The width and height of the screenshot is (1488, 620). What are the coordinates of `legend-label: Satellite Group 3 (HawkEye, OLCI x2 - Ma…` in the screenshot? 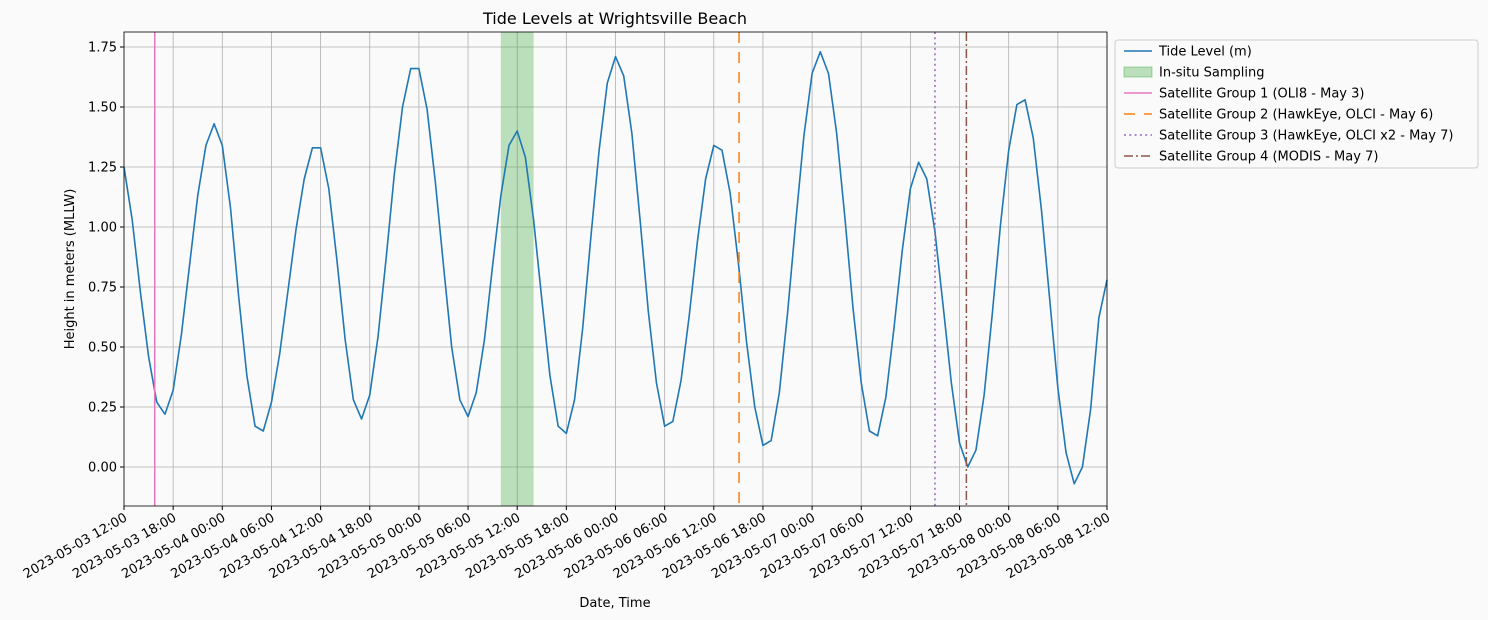 It's located at (1306, 136).